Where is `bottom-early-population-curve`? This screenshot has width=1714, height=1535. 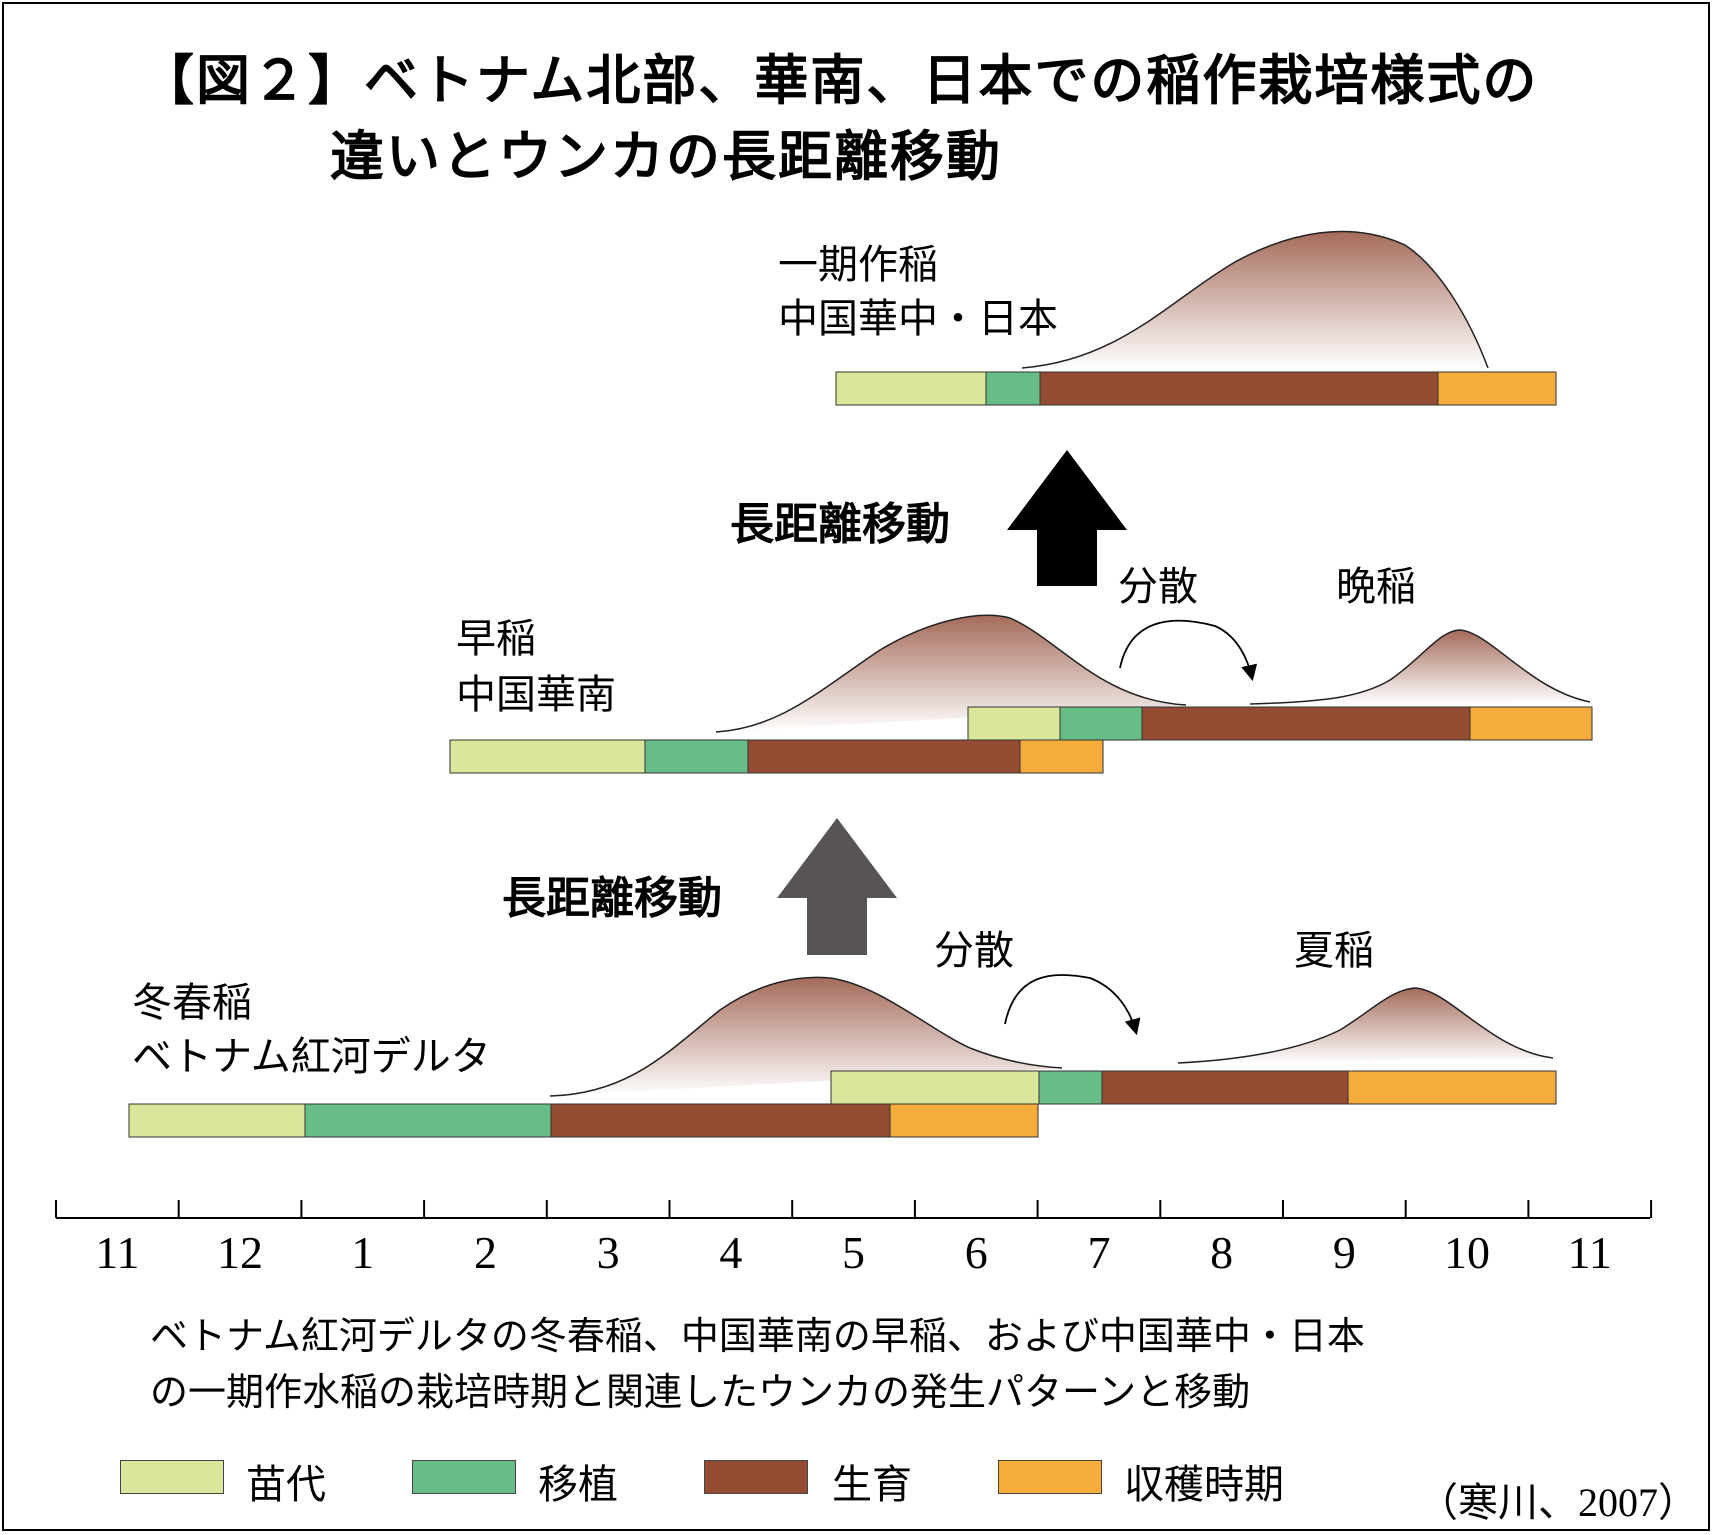
bottom-early-population-curve is located at coordinates (806, 1036).